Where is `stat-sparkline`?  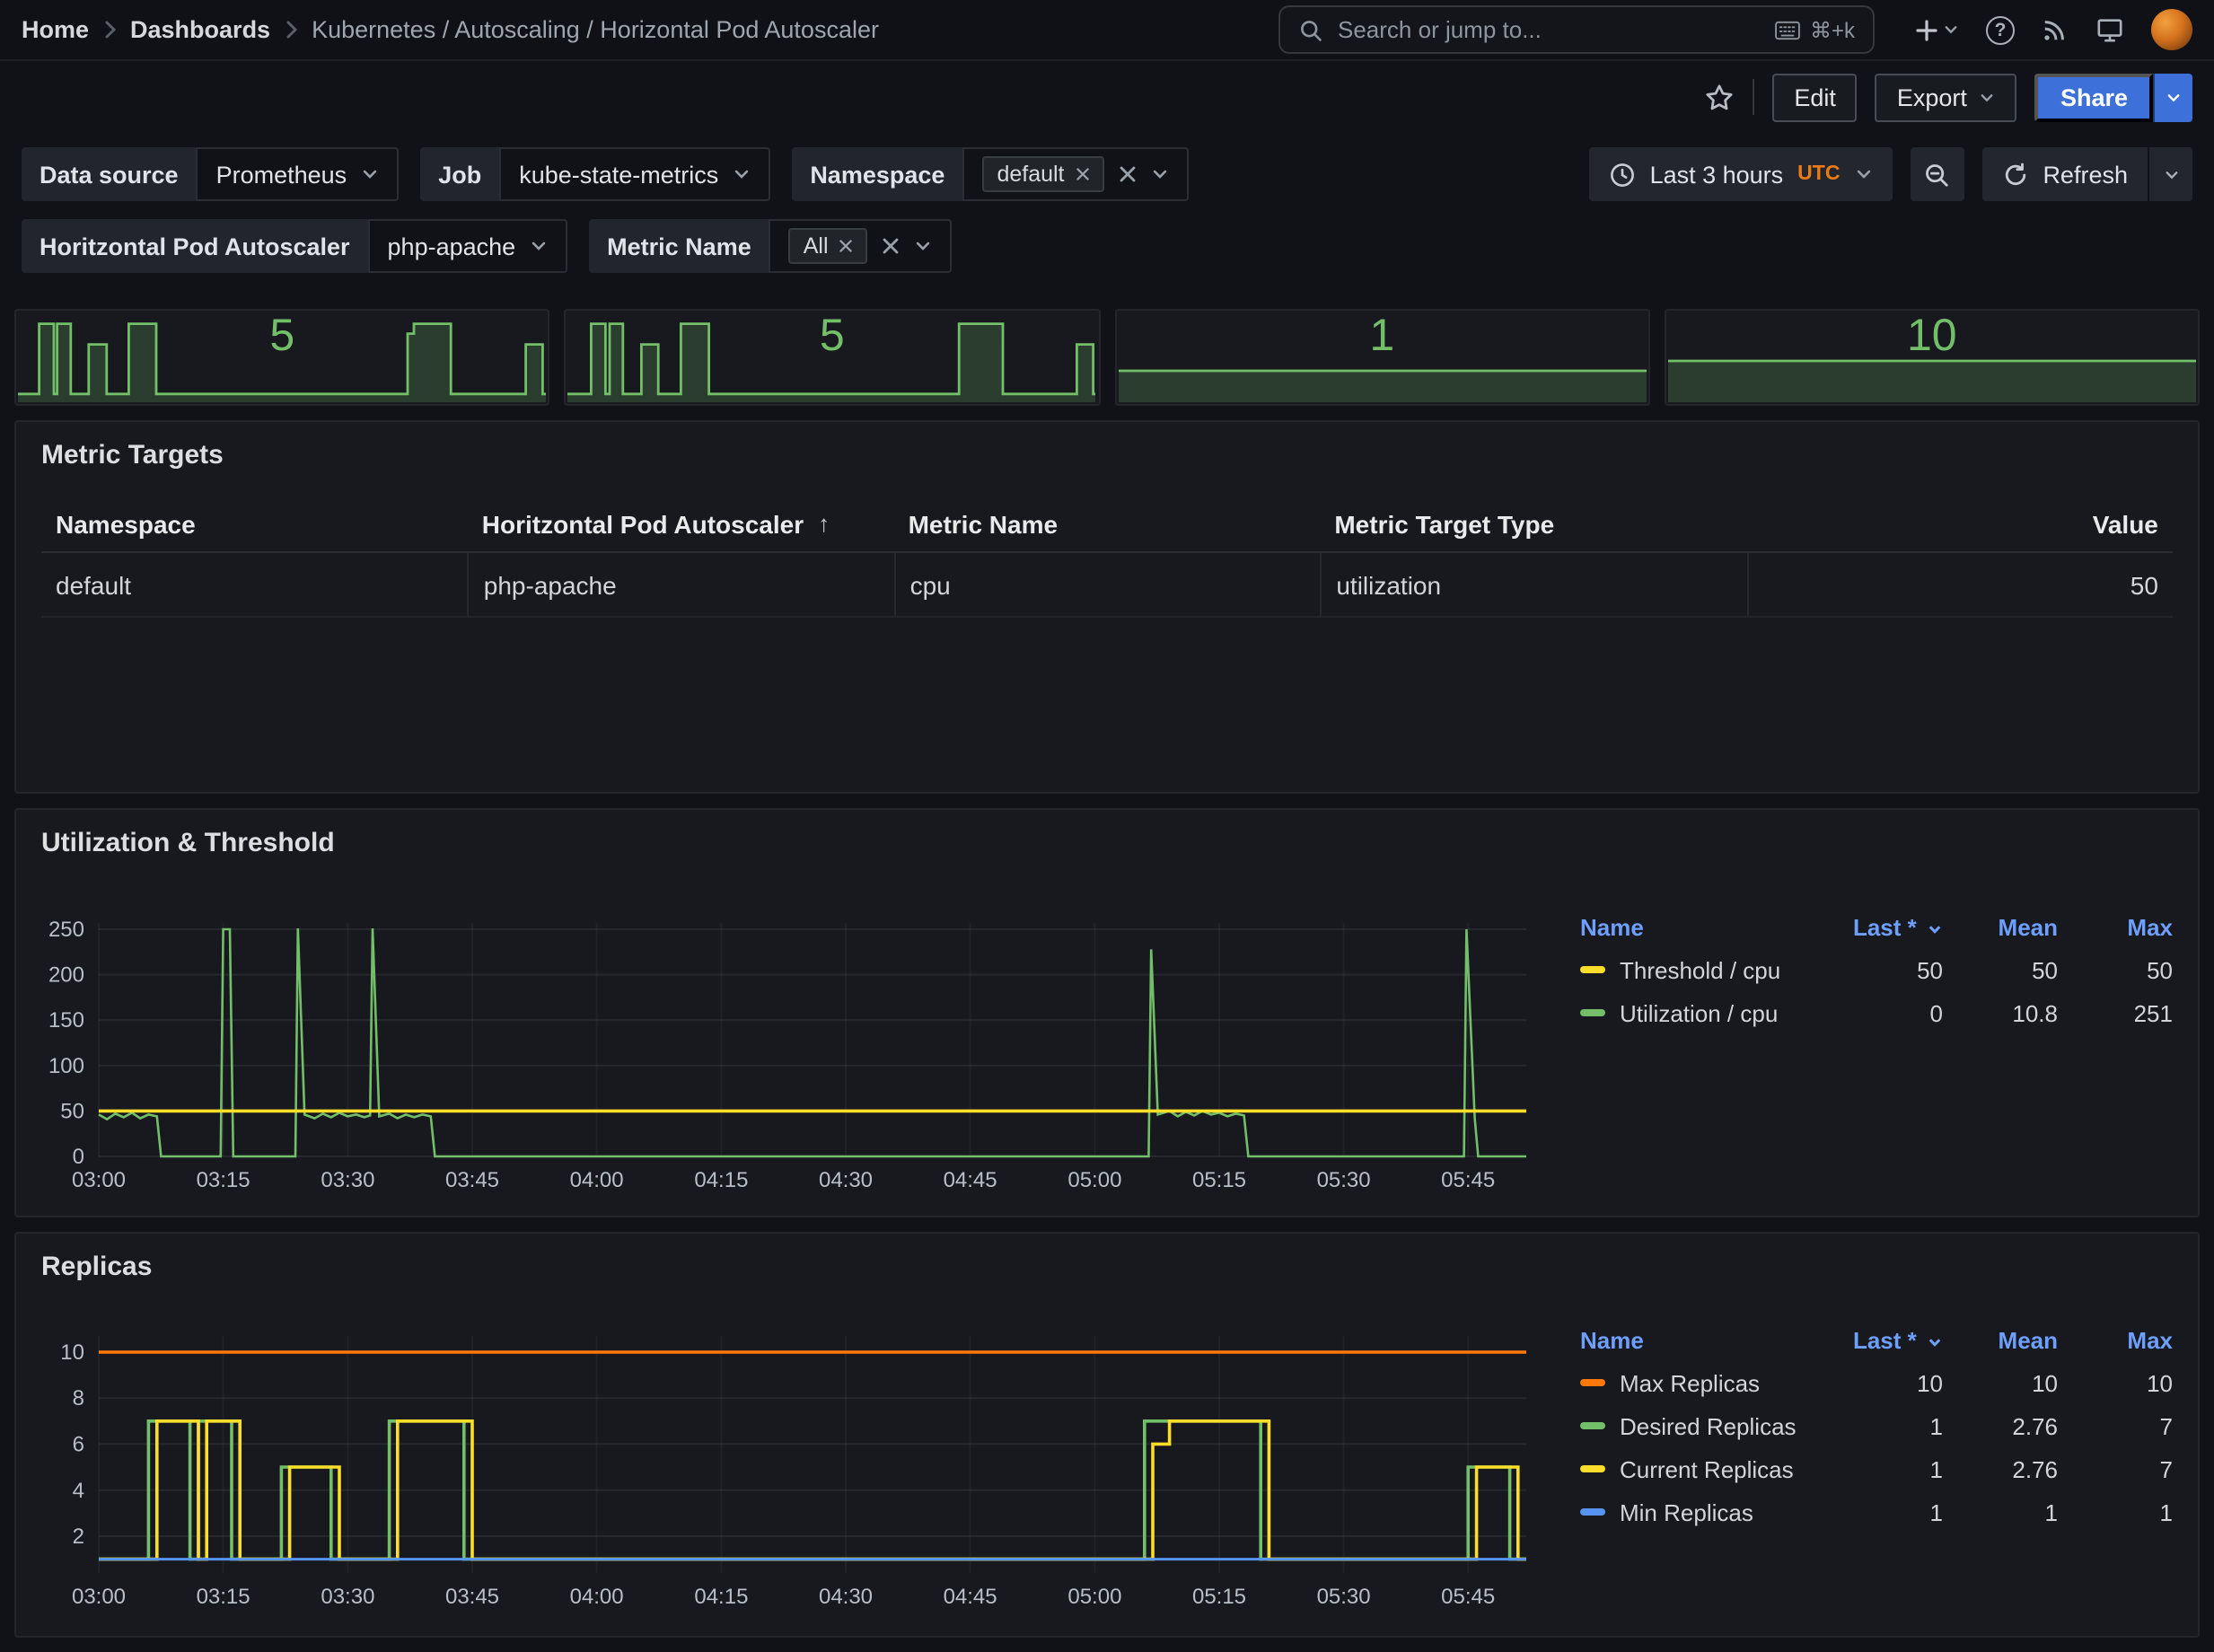 stat-sparkline is located at coordinates (282, 361).